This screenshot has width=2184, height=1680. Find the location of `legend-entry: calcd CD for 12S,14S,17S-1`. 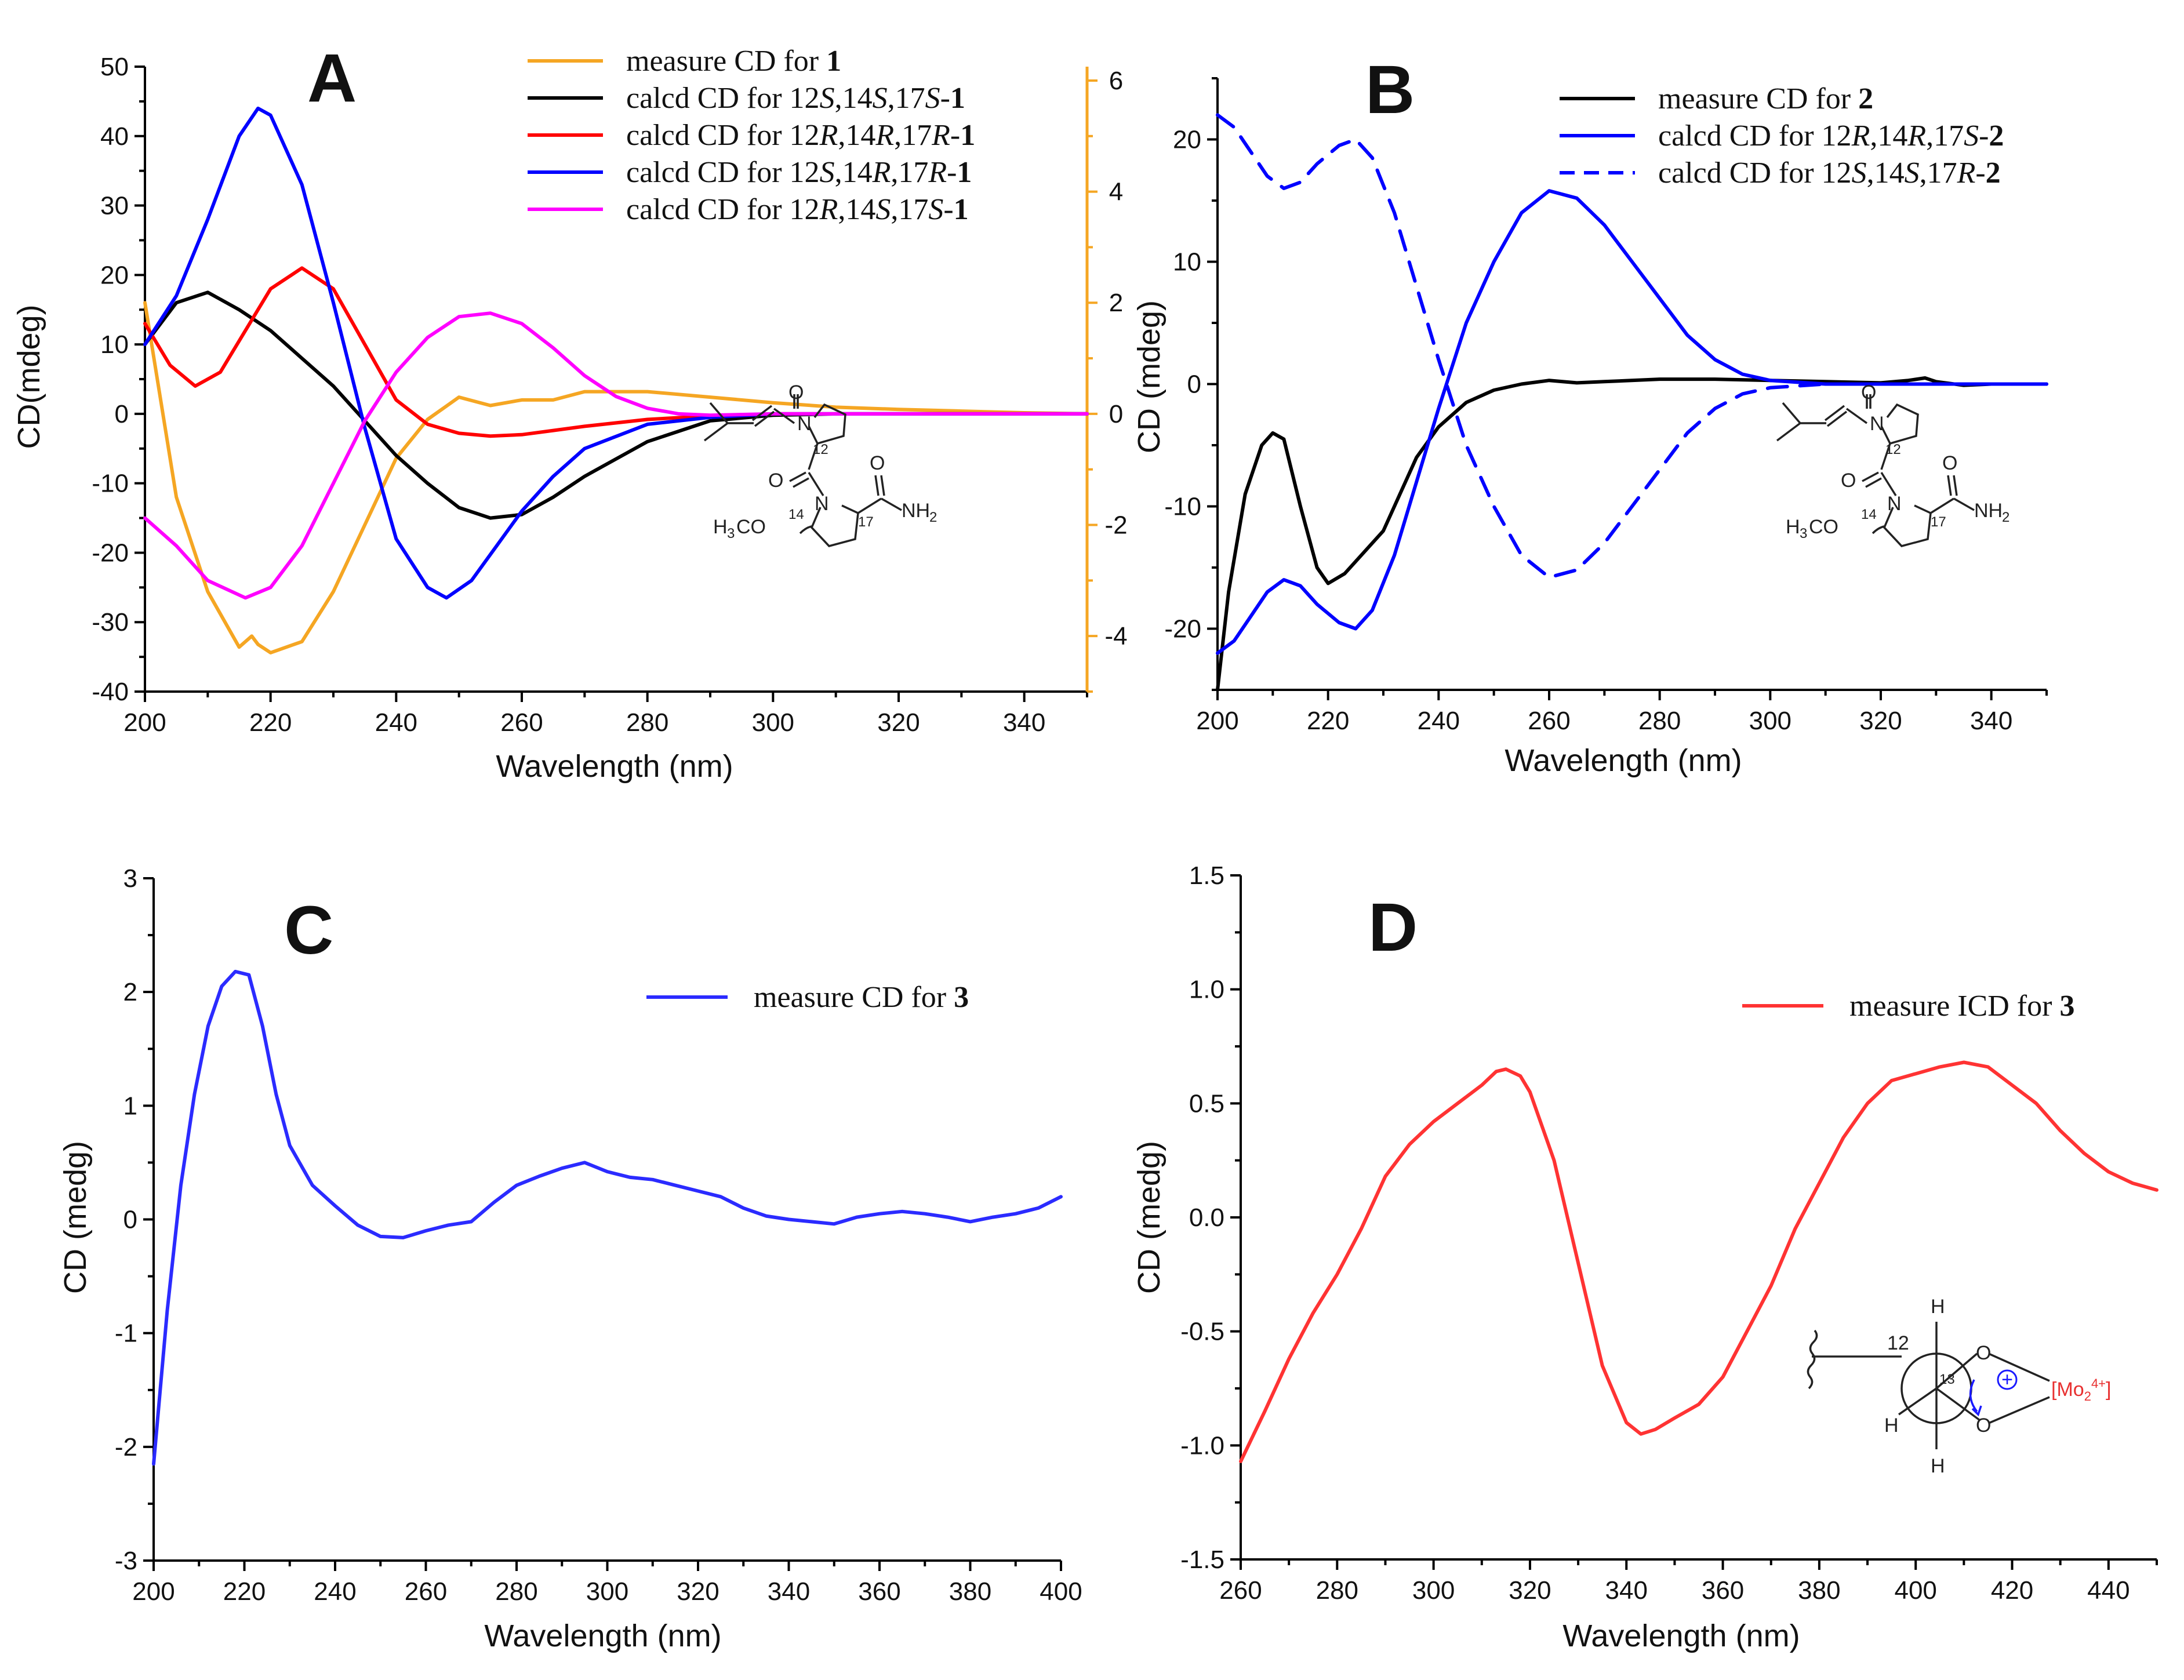

legend-entry: calcd CD for 12S,14S,17S-1 is located at coordinates (795, 99).